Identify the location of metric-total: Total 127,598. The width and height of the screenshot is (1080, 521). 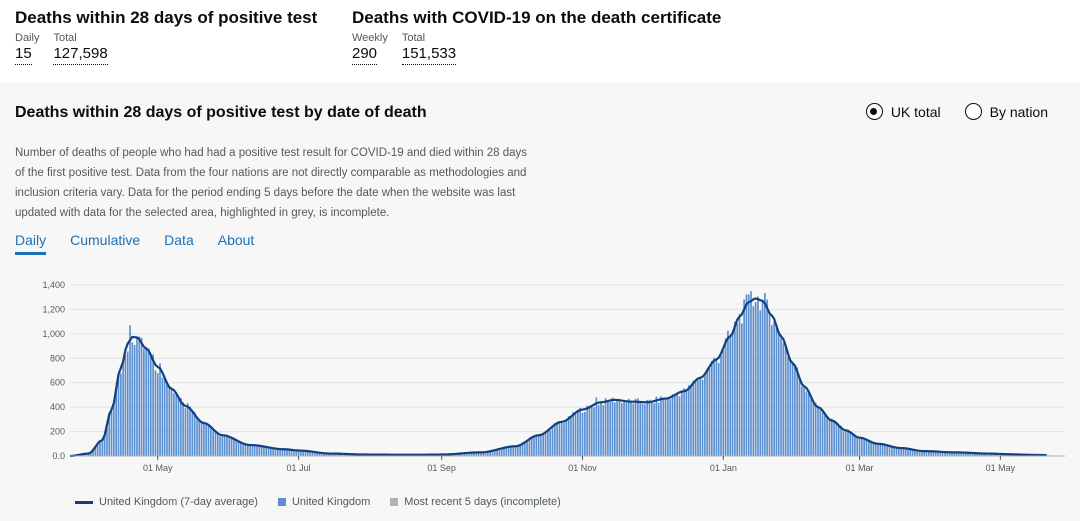
(80, 48).